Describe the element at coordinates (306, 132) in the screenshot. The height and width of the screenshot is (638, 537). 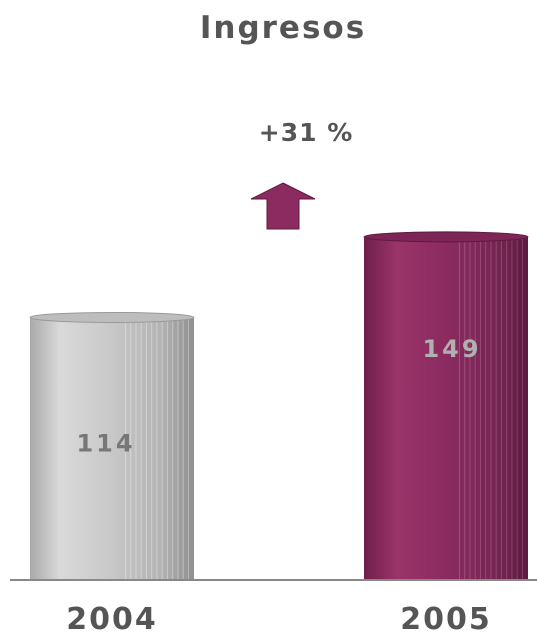
I see `growth-annotation: +31 %` at that location.